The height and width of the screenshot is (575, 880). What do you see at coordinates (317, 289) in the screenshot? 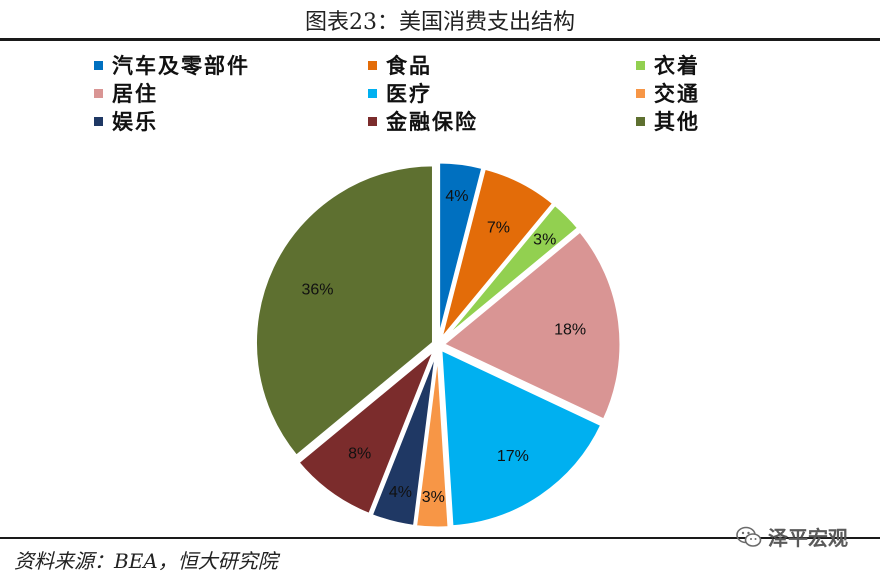
I see `slice-data-label: 36%` at bounding box center [317, 289].